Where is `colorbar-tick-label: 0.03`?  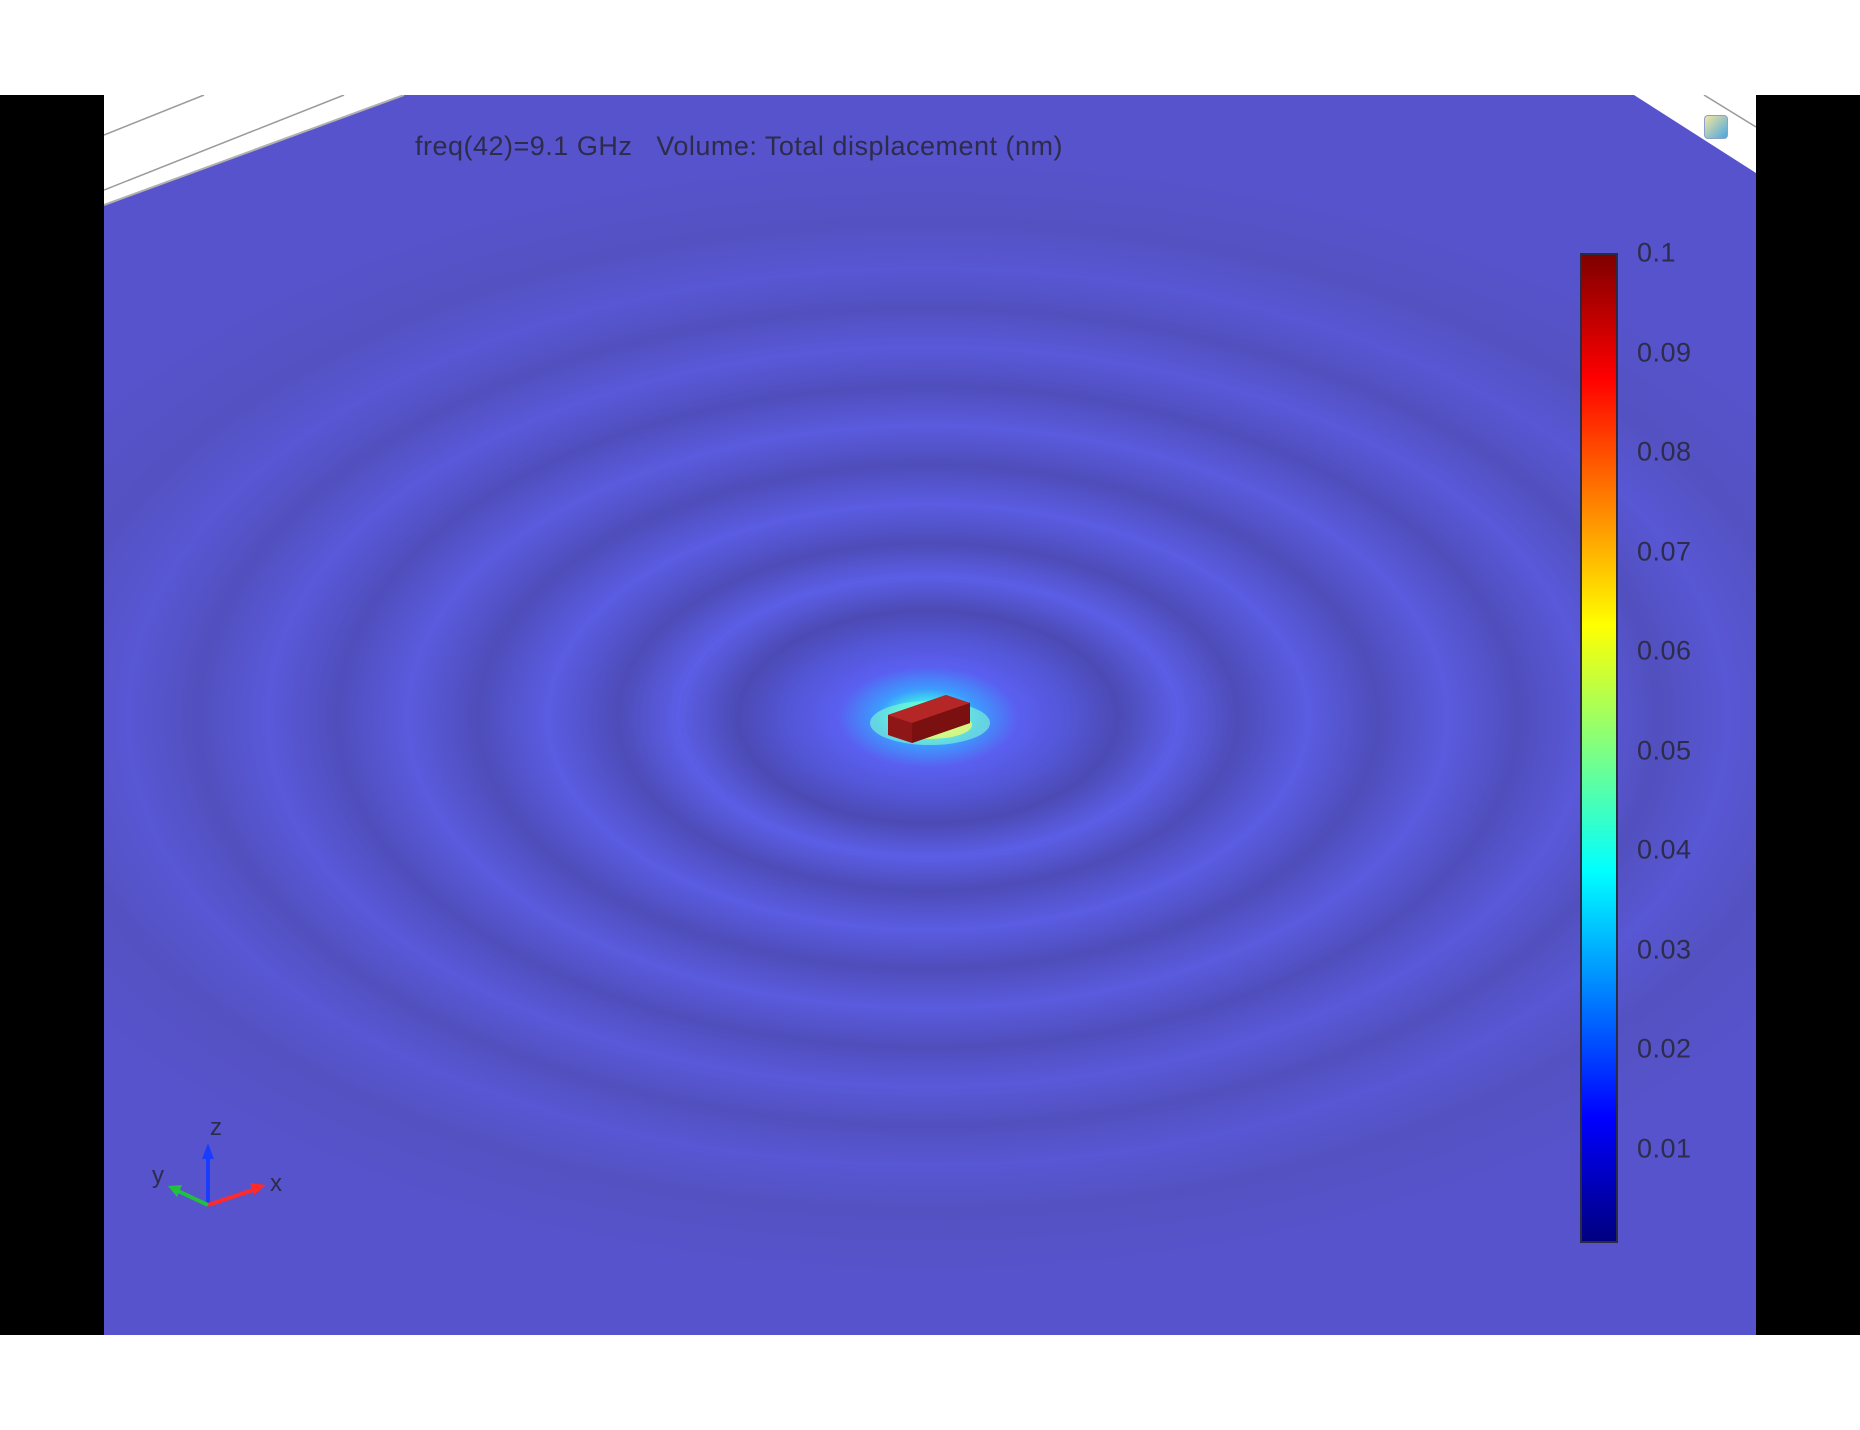 colorbar-tick-label: 0.03 is located at coordinates (1664, 949).